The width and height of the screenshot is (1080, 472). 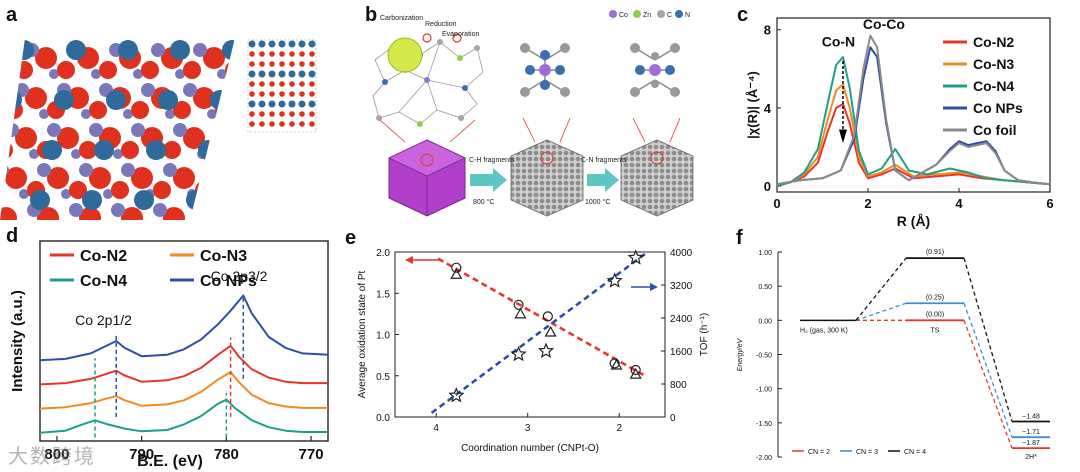 I want to click on panel-a-lattice, so click(x=117, y=130).